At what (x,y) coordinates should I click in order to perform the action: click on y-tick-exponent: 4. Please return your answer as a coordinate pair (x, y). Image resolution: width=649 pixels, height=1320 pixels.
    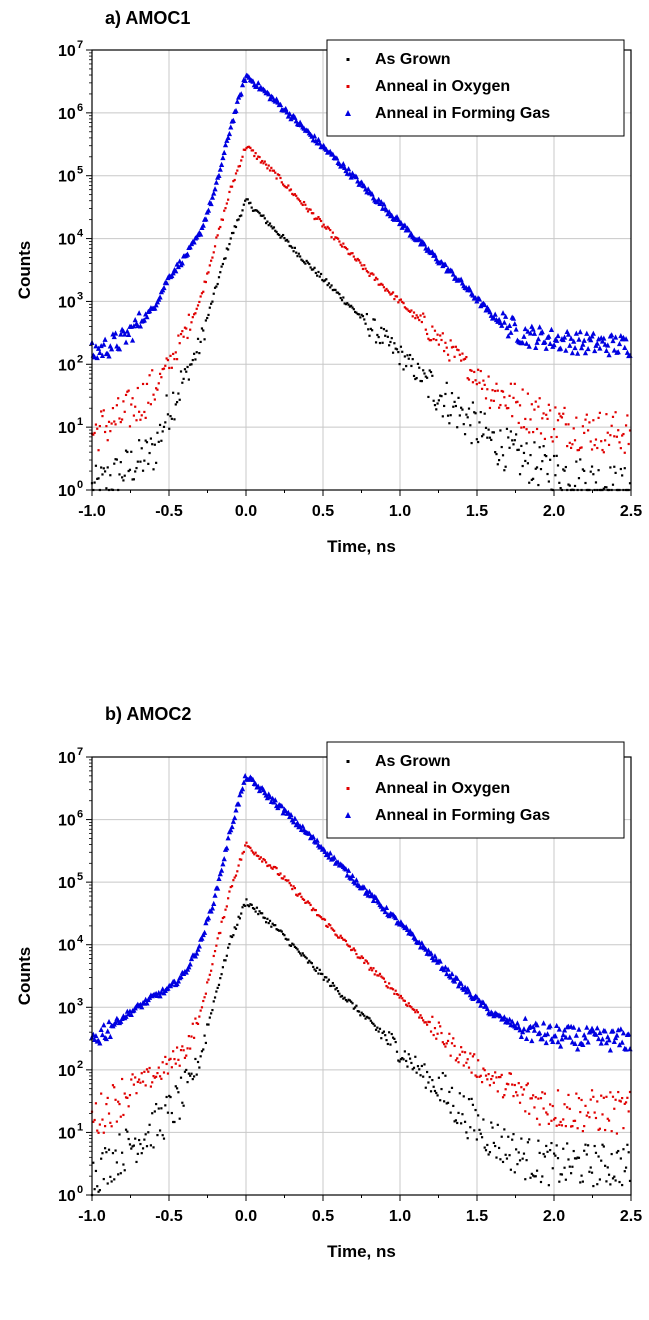
    Looking at the image, I should click on (80, 940).